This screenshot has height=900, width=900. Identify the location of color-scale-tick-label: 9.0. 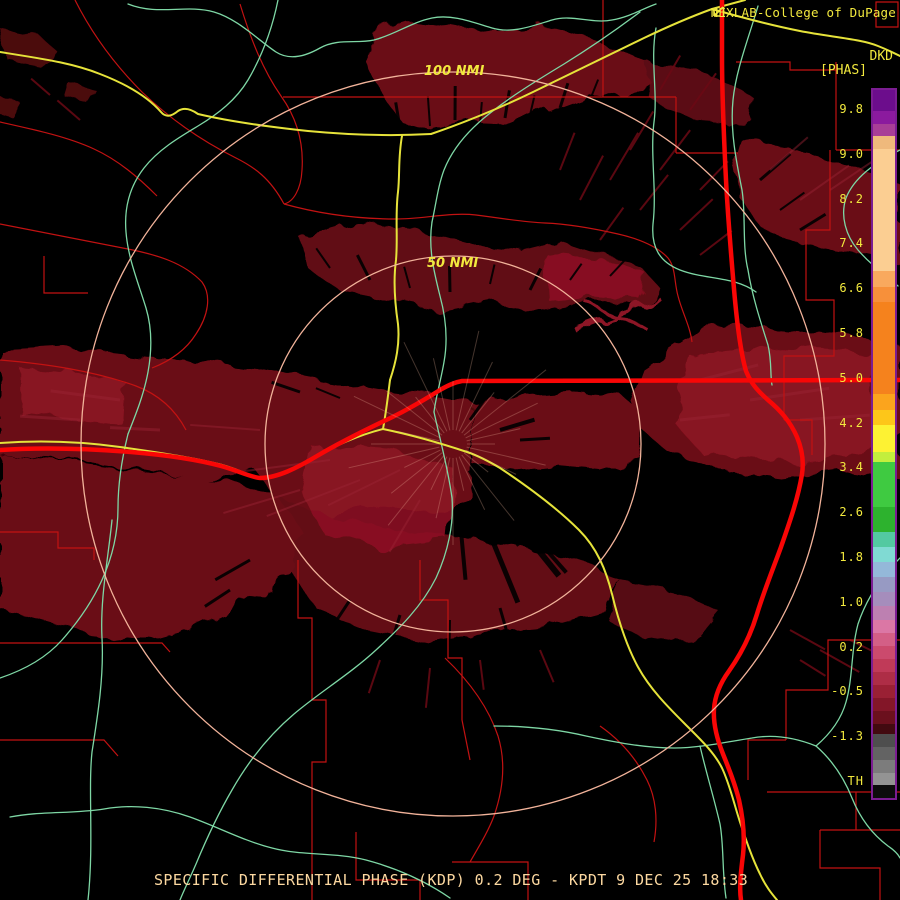
(851, 154).